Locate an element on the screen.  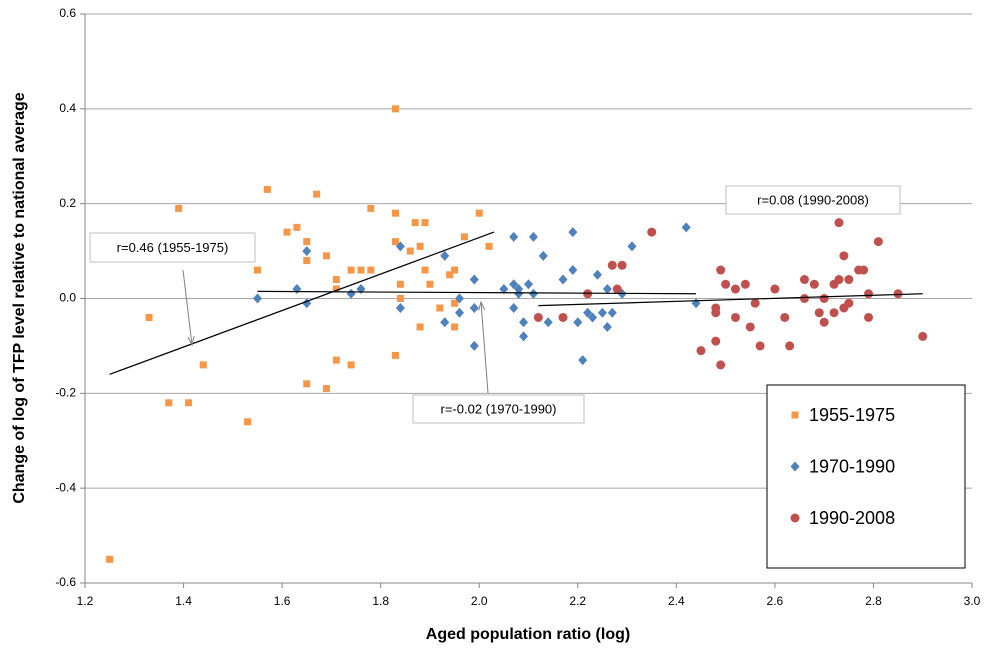
legend-label: 1990-2008 is located at coordinates (852, 518).